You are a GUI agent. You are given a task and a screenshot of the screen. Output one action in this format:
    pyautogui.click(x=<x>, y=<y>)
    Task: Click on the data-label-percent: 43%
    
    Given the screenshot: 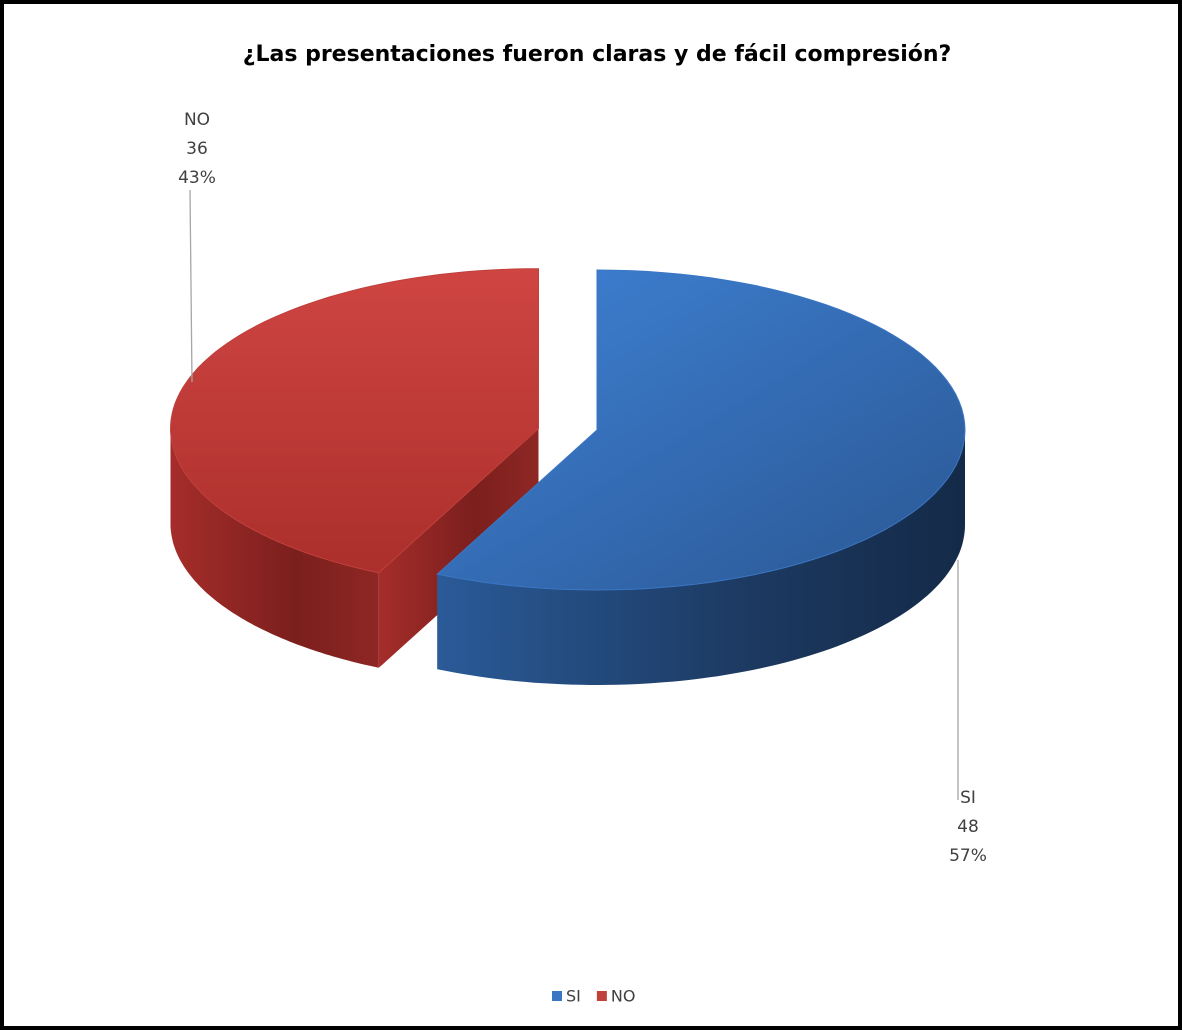 What is the action you would take?
    pyautogui.click(x=197, y=178)
    